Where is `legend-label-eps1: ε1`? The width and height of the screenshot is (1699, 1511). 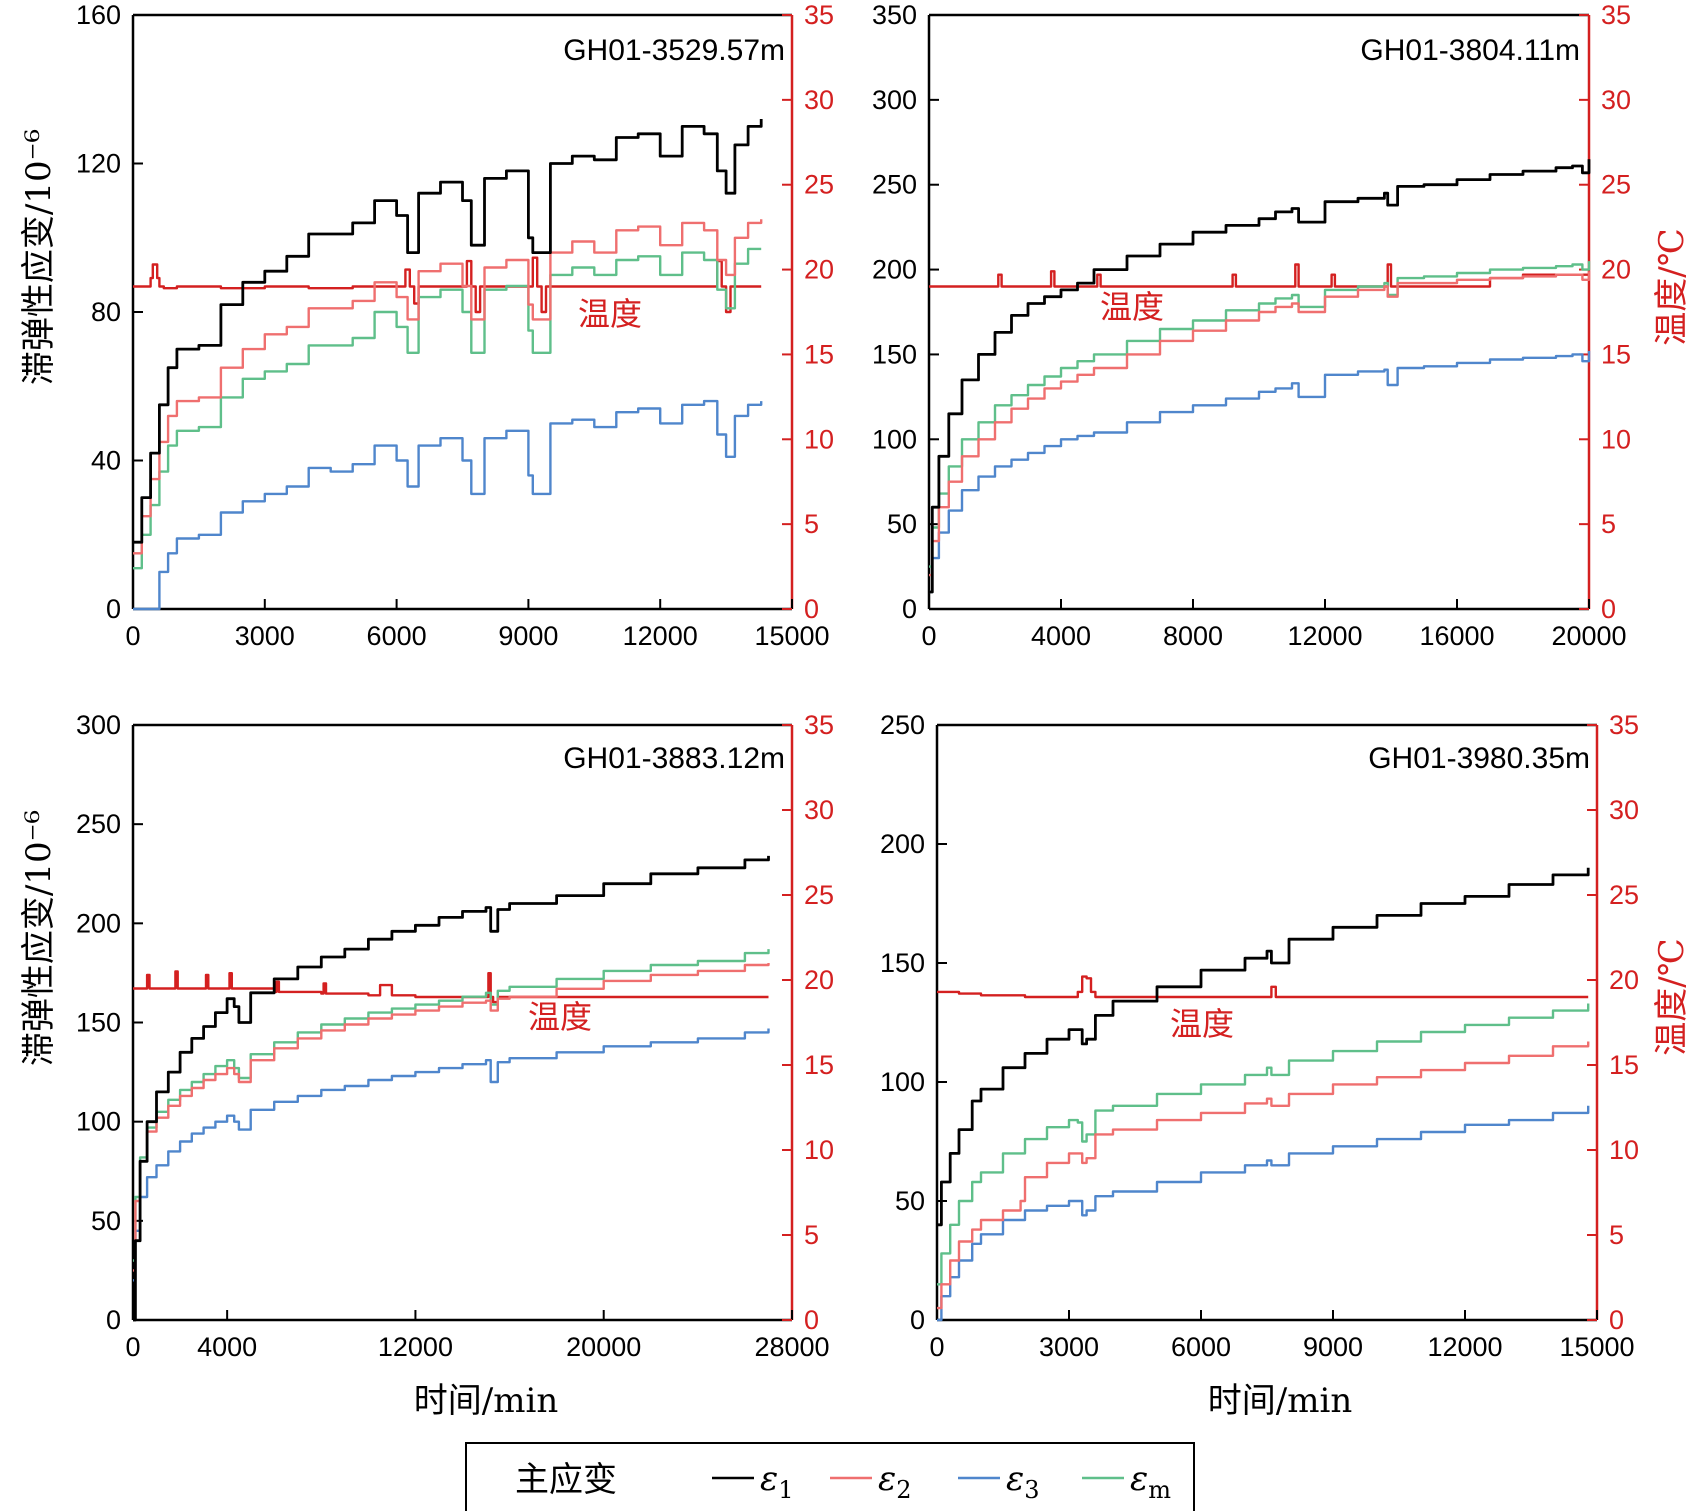
legend-label-eps1: ε1 is located at coordinates (777, 1481).